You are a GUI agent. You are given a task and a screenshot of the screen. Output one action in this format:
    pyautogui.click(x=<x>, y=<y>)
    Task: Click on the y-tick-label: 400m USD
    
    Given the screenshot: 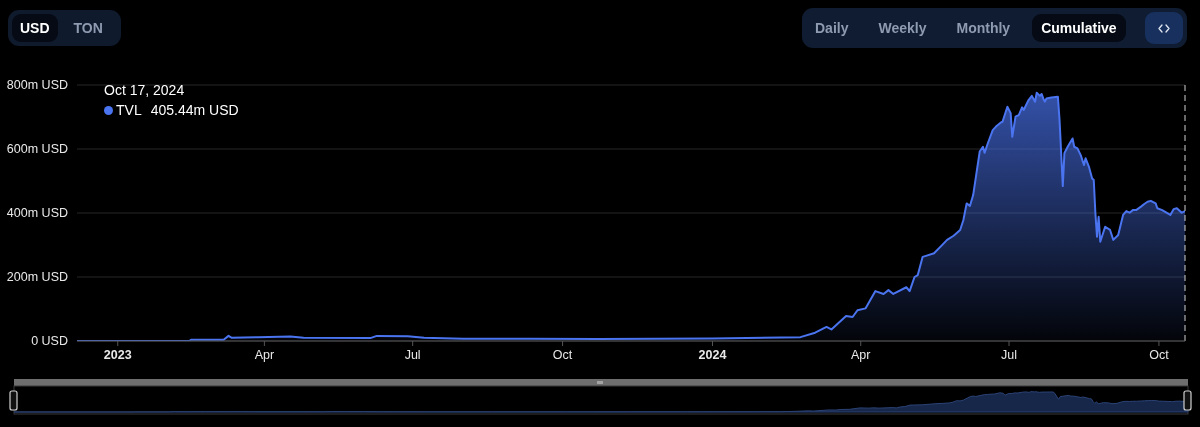 What is the action you would take?
    pyautogui.click(x=37, y=213)
    